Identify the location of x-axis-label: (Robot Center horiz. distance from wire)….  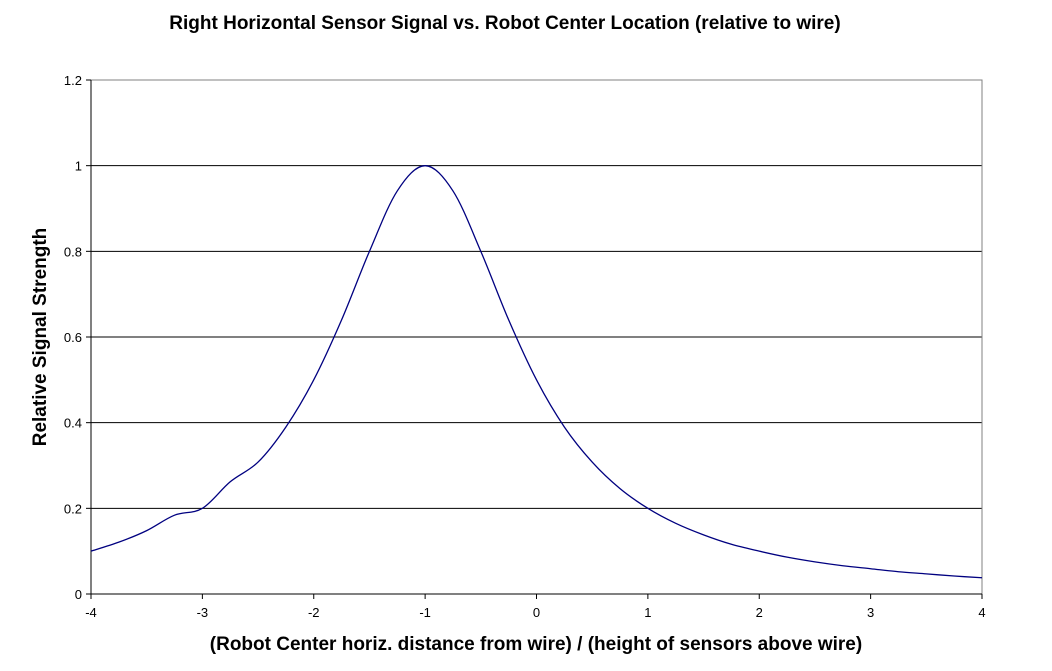
(536, 644).